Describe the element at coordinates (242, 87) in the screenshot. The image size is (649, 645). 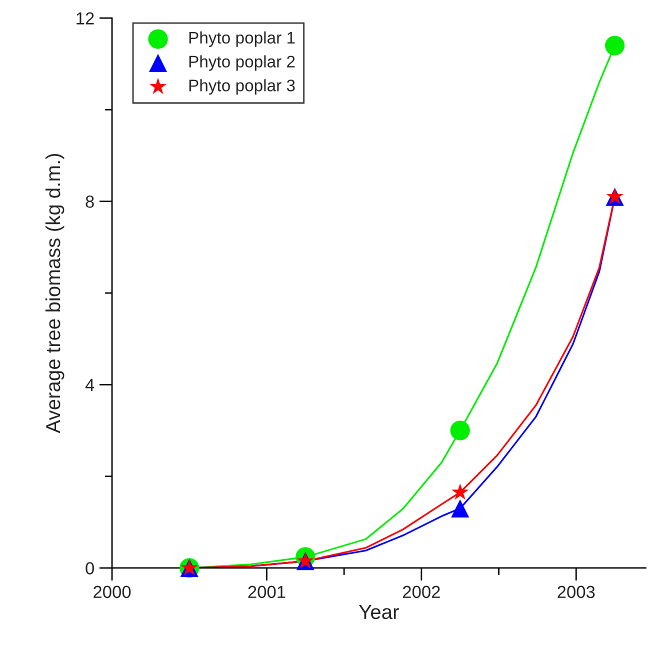
I see `legend-label: Phyto poplar 3` at that location.